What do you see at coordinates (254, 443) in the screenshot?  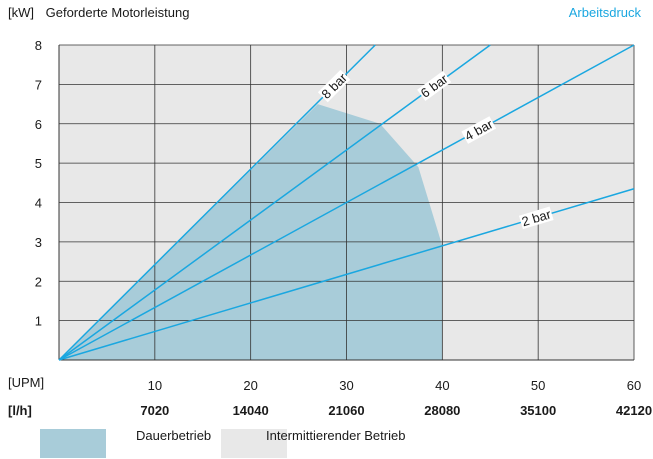 I see `legend-swatch-intermittent` at bounding box center [254, 443].